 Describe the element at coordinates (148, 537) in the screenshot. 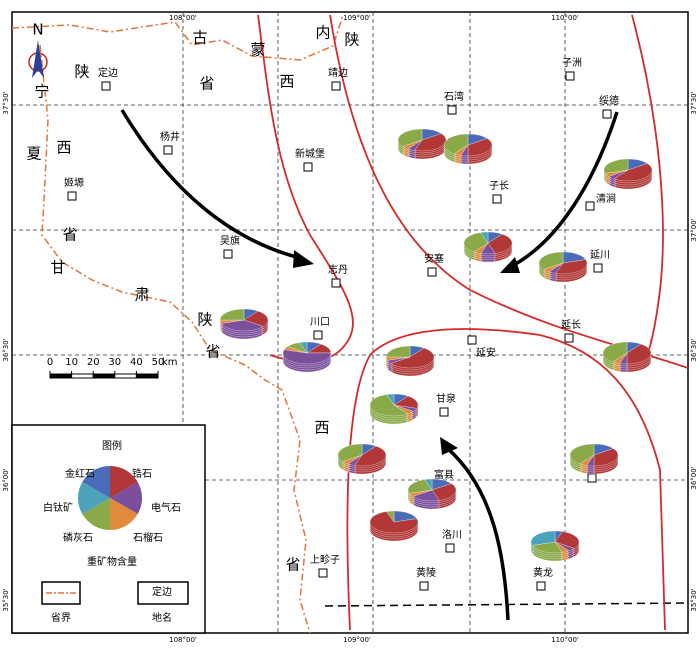

I see `legend-mineral: 石榴石` at that location.